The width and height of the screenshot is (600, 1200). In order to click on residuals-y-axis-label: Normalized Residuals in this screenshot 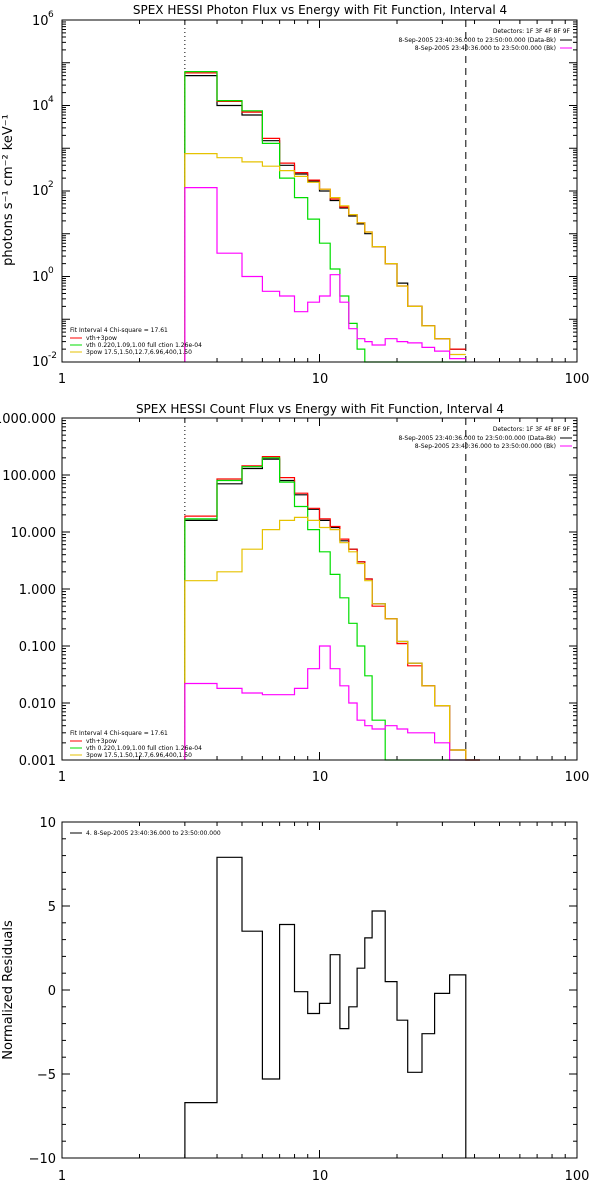, I will do `click(8, 990)`.